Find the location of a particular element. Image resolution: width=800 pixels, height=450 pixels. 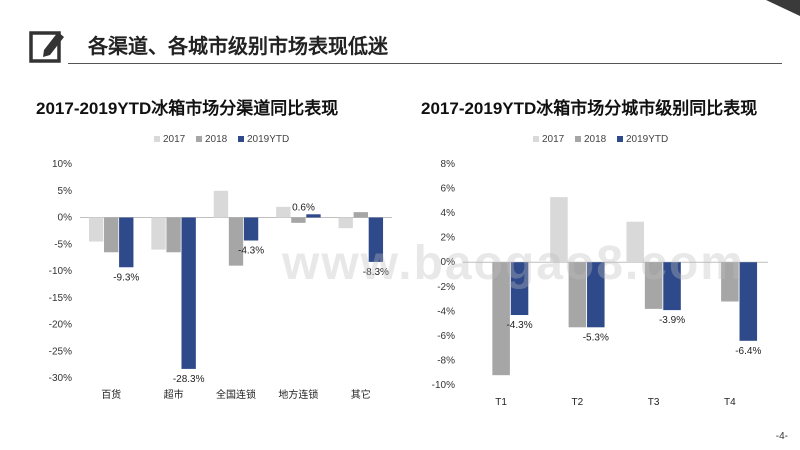

y-tick-label: 2% is located at coordinates (448, 238).